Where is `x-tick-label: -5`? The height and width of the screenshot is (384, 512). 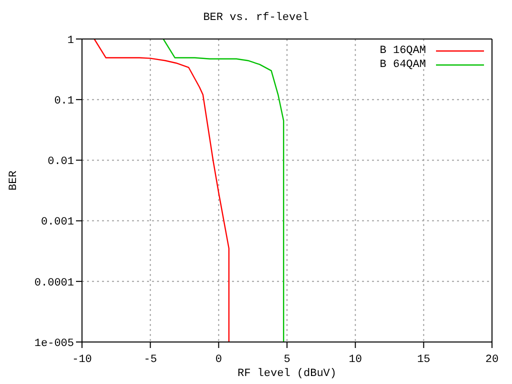 x-tick-label: -5 is located at coordinates (150, 360).